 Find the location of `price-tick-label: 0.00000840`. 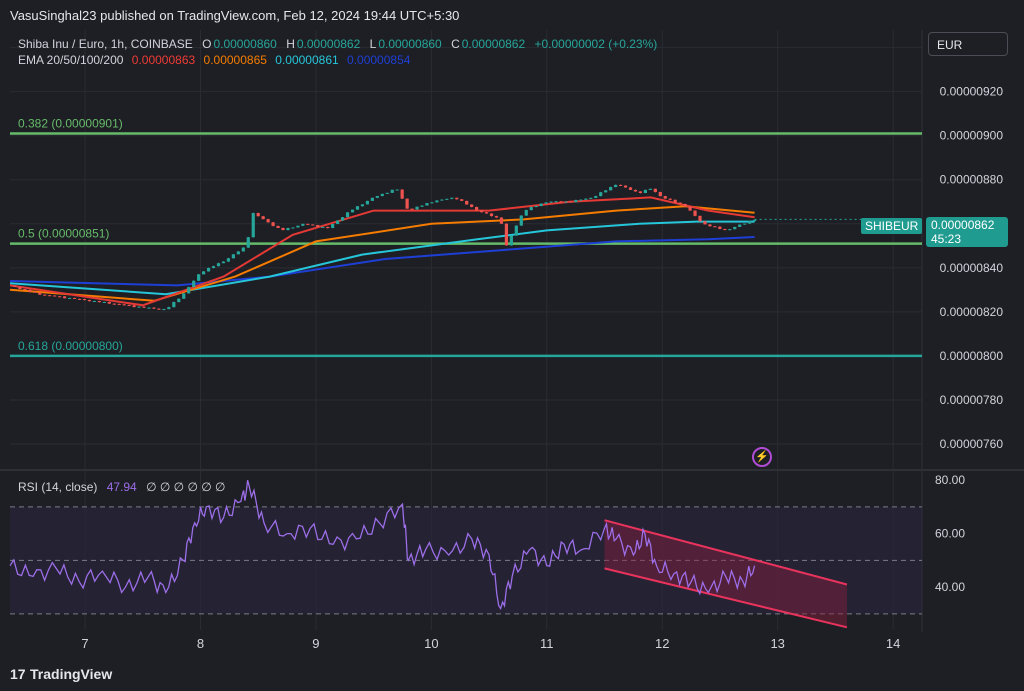

price-tick-label: 0.00000840 is located at coordinates (972, 268).